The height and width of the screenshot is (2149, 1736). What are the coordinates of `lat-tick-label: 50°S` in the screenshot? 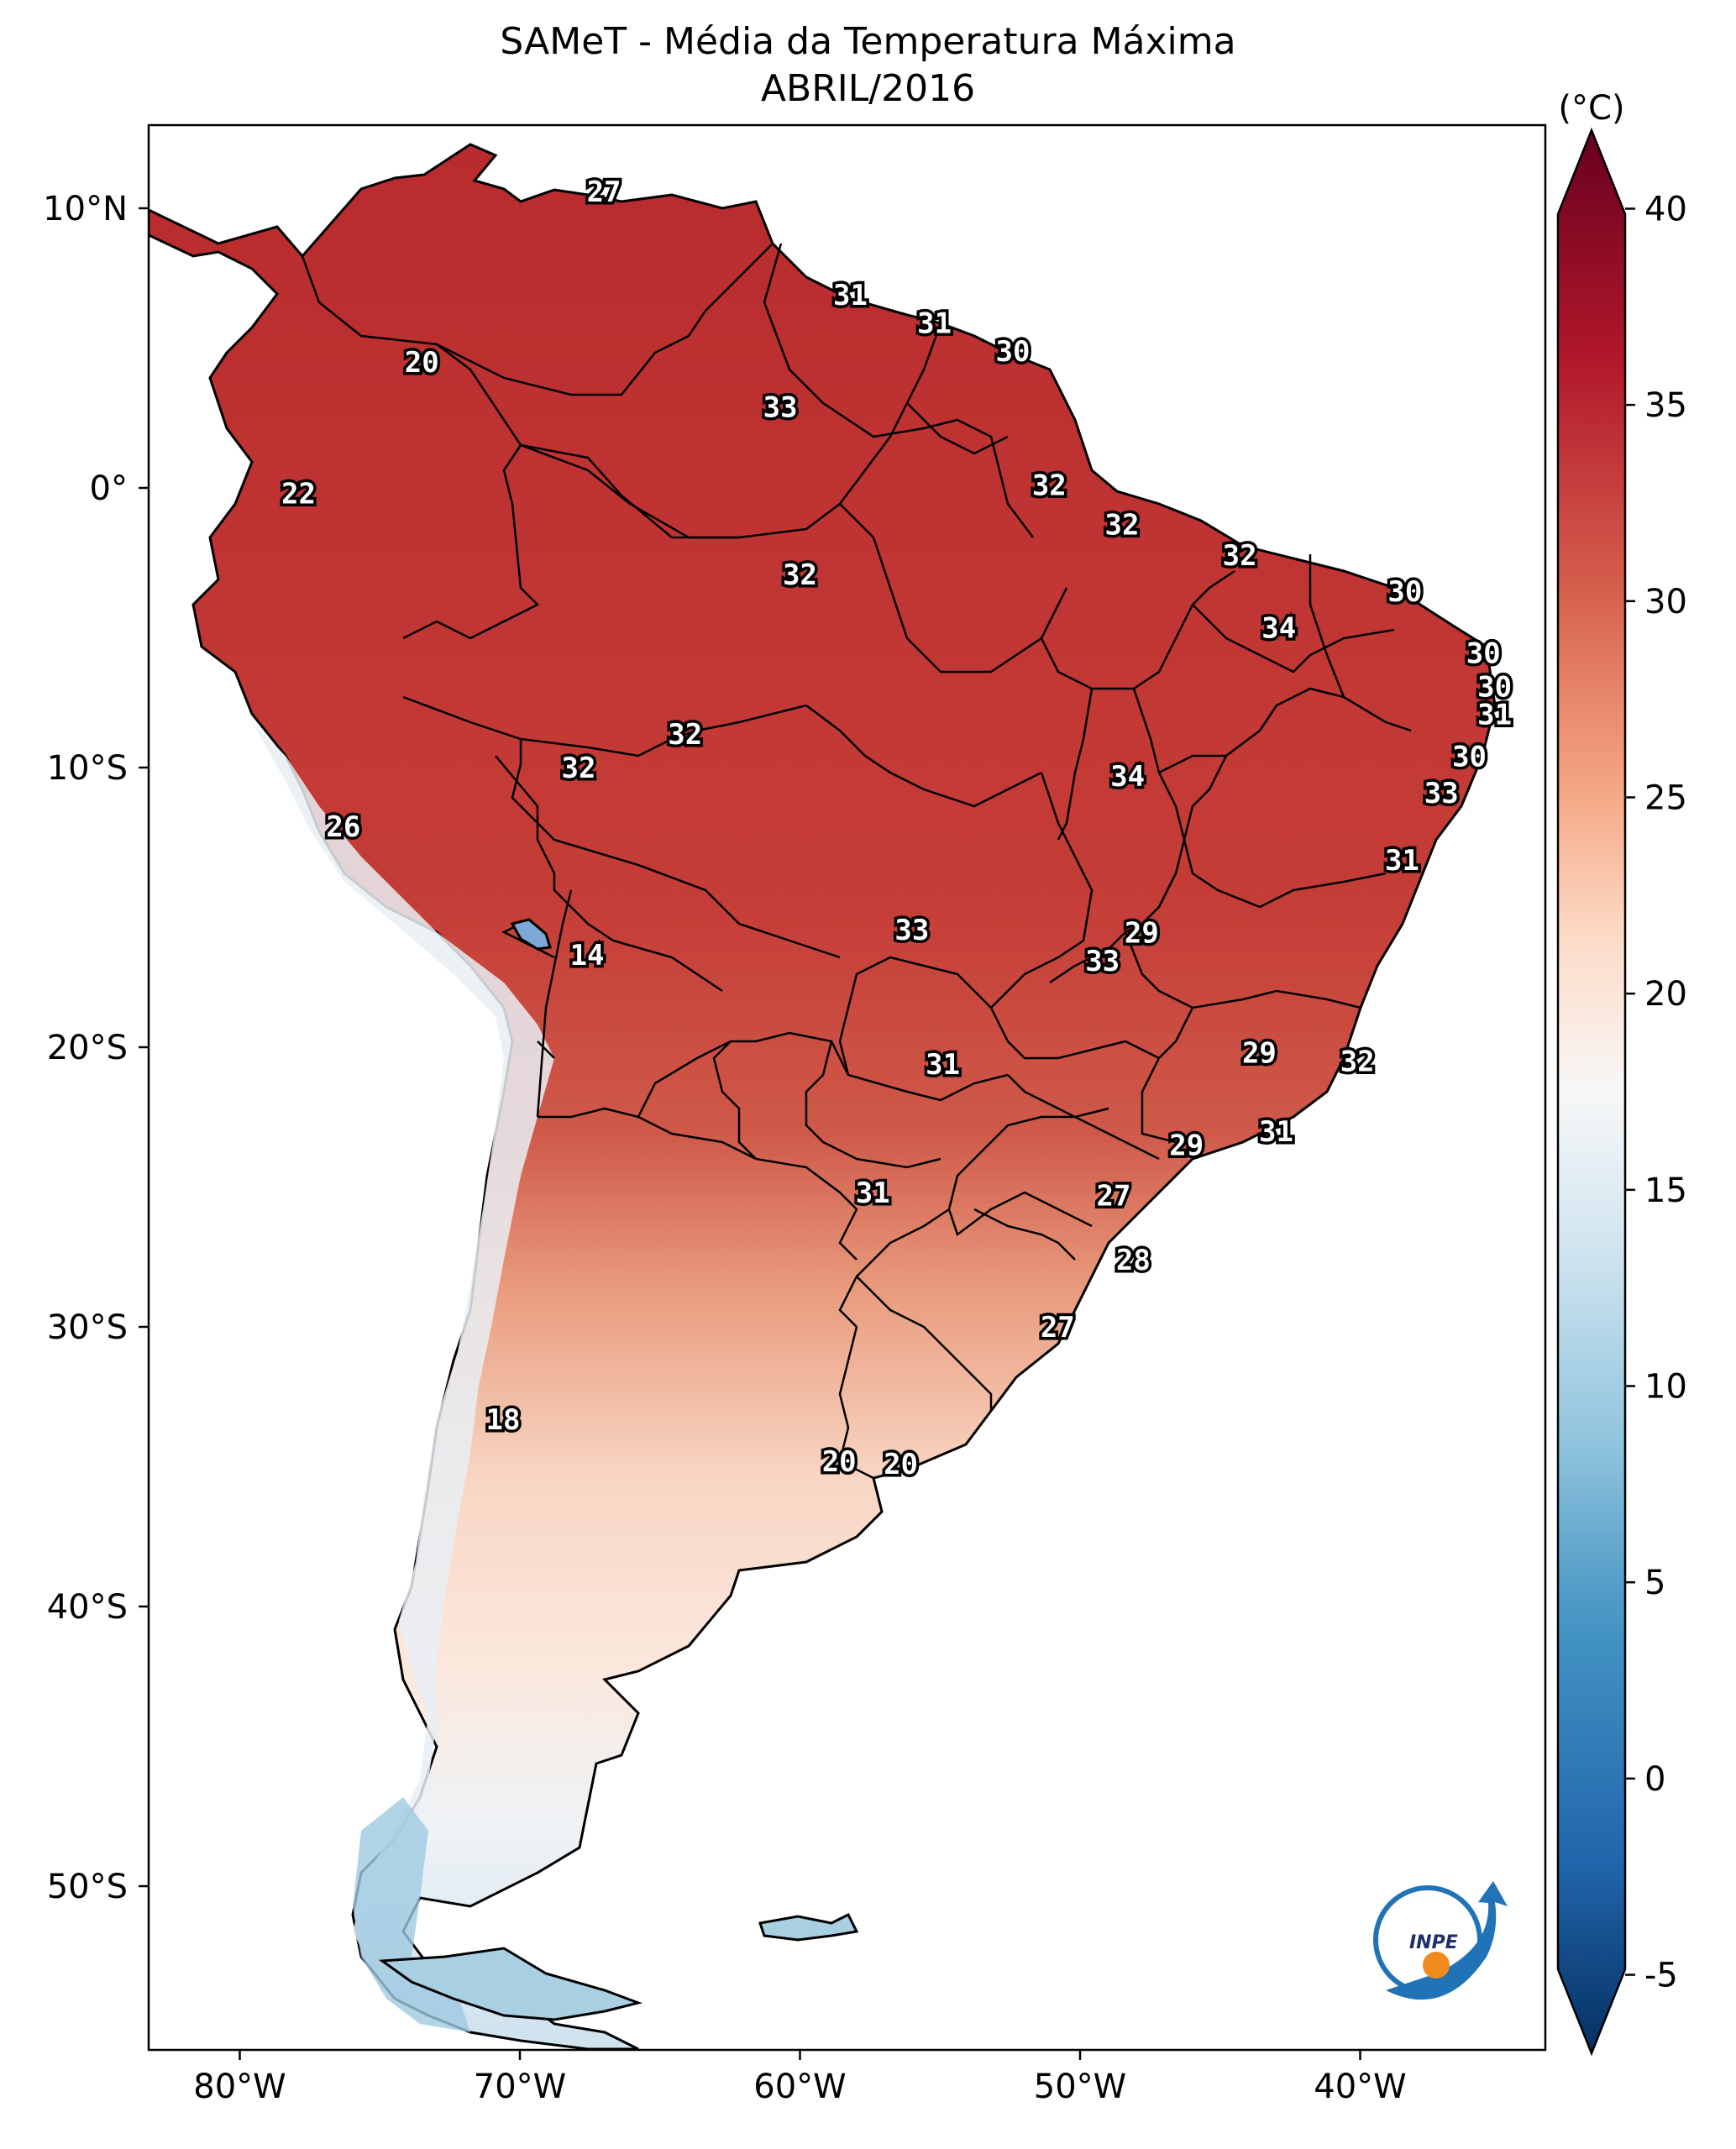 It's located at (87, 1887).